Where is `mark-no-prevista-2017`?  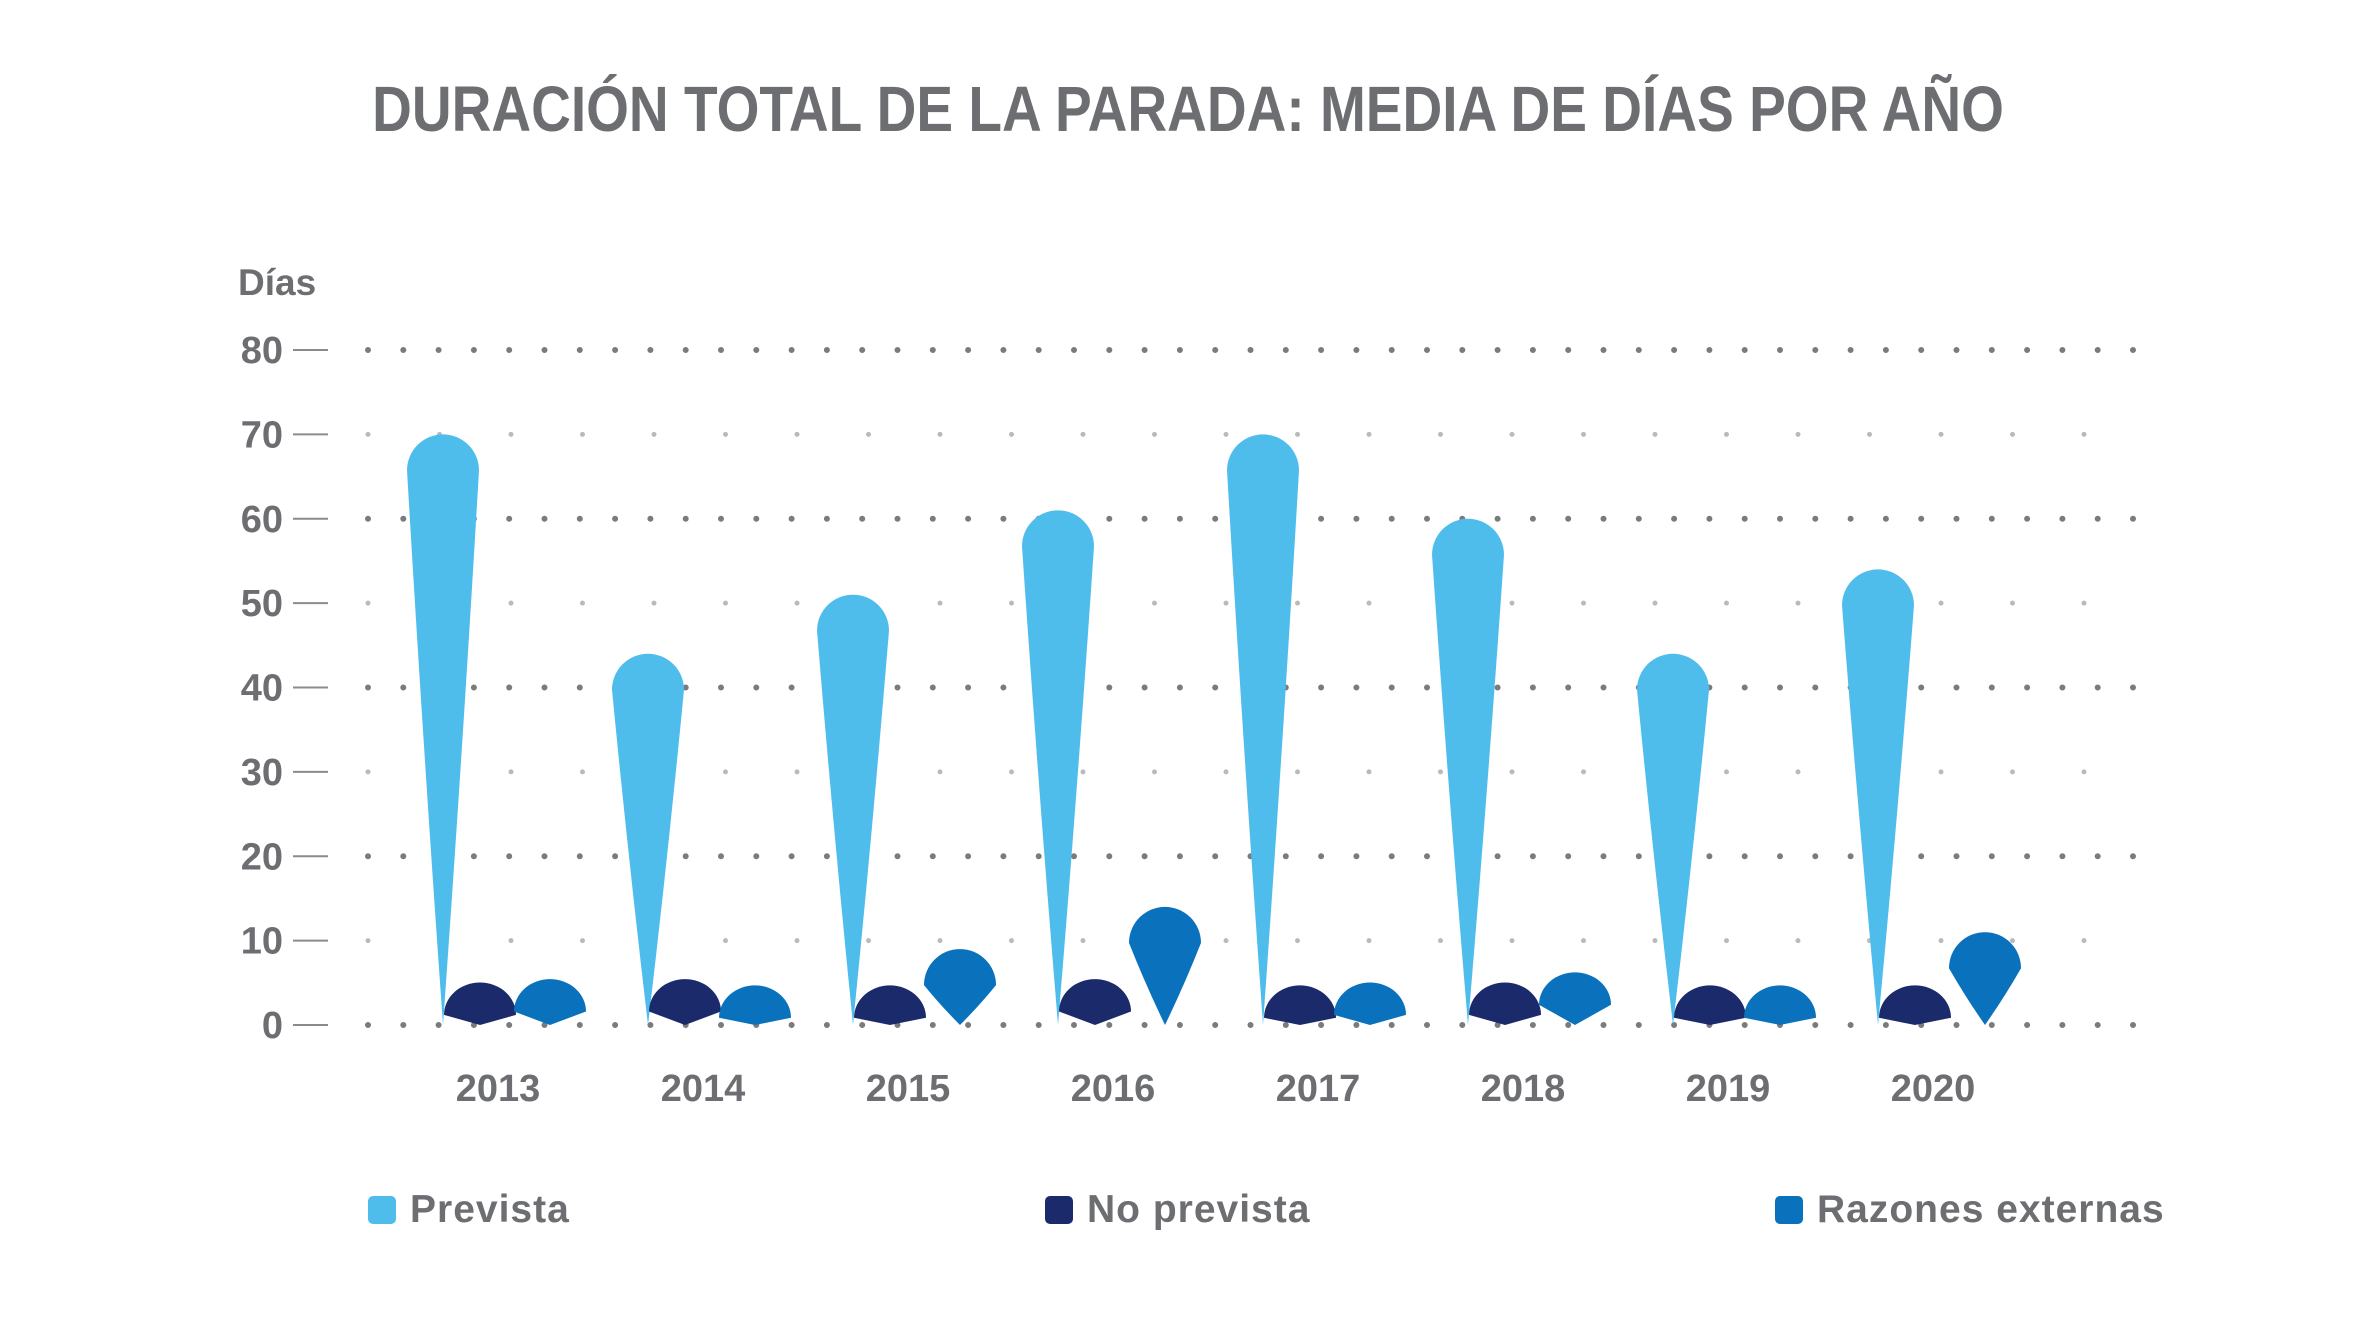 mark-no-prevista-2017 is located at coordinates (1300, 1005).